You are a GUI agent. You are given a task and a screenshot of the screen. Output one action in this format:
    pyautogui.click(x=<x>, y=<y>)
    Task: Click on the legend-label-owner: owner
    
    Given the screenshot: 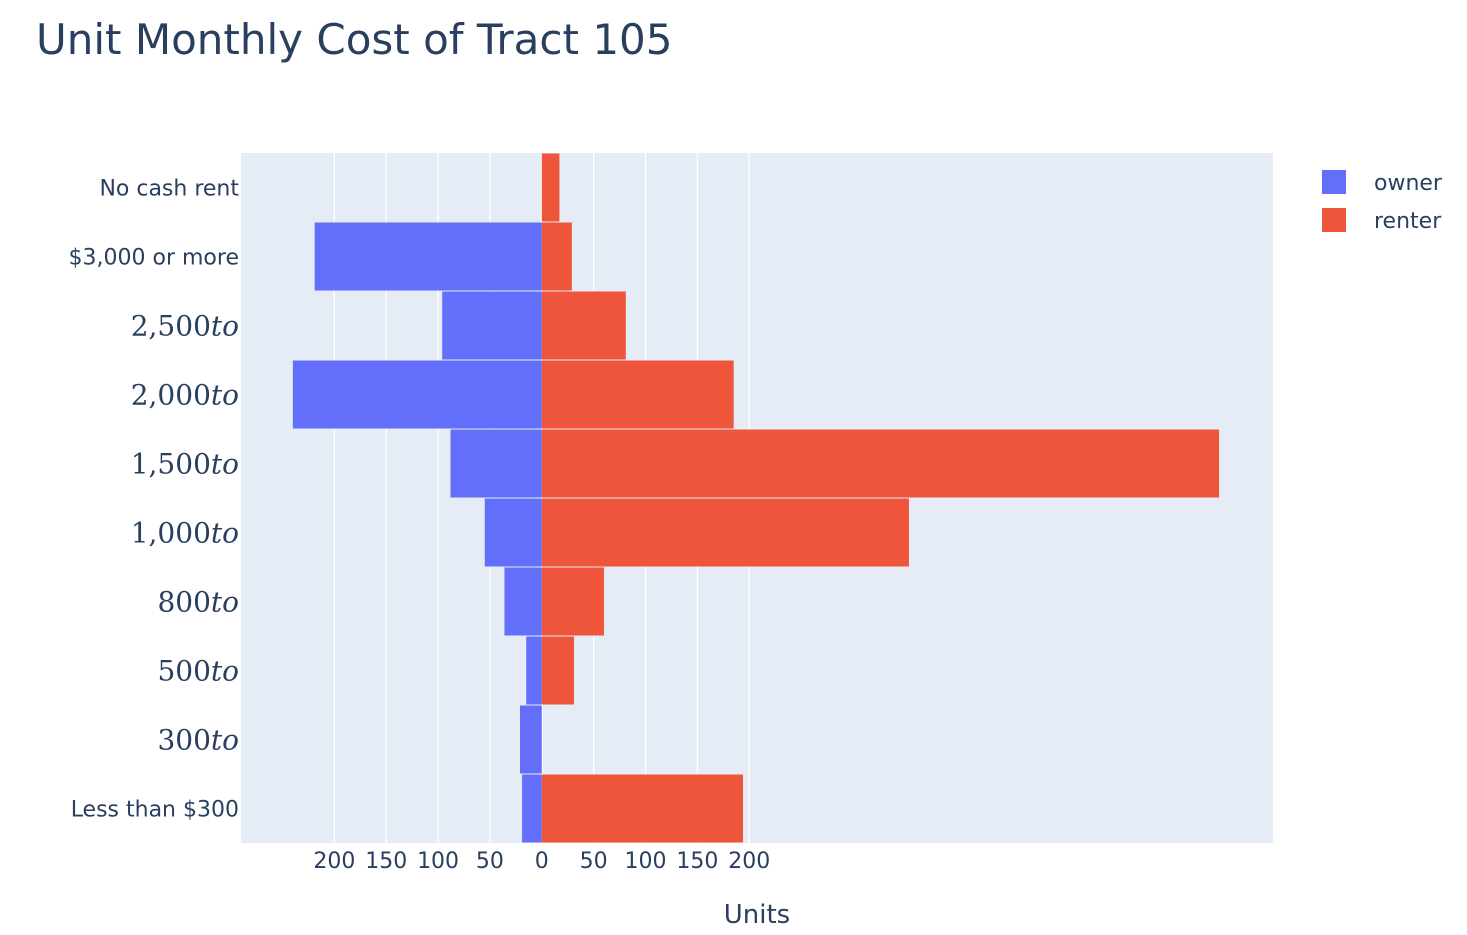 What is the action you would take?
    pyautogui.click(x=1408, y=183)
    